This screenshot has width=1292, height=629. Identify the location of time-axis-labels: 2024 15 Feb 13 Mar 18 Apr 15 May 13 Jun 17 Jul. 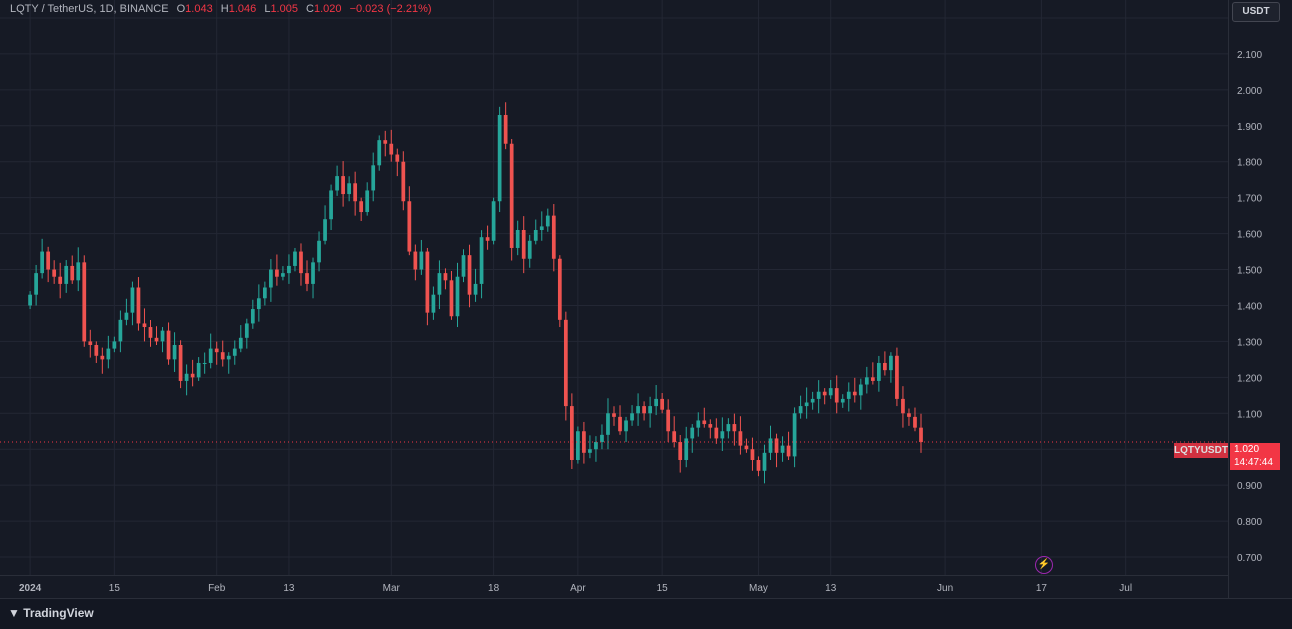
(575, 588).